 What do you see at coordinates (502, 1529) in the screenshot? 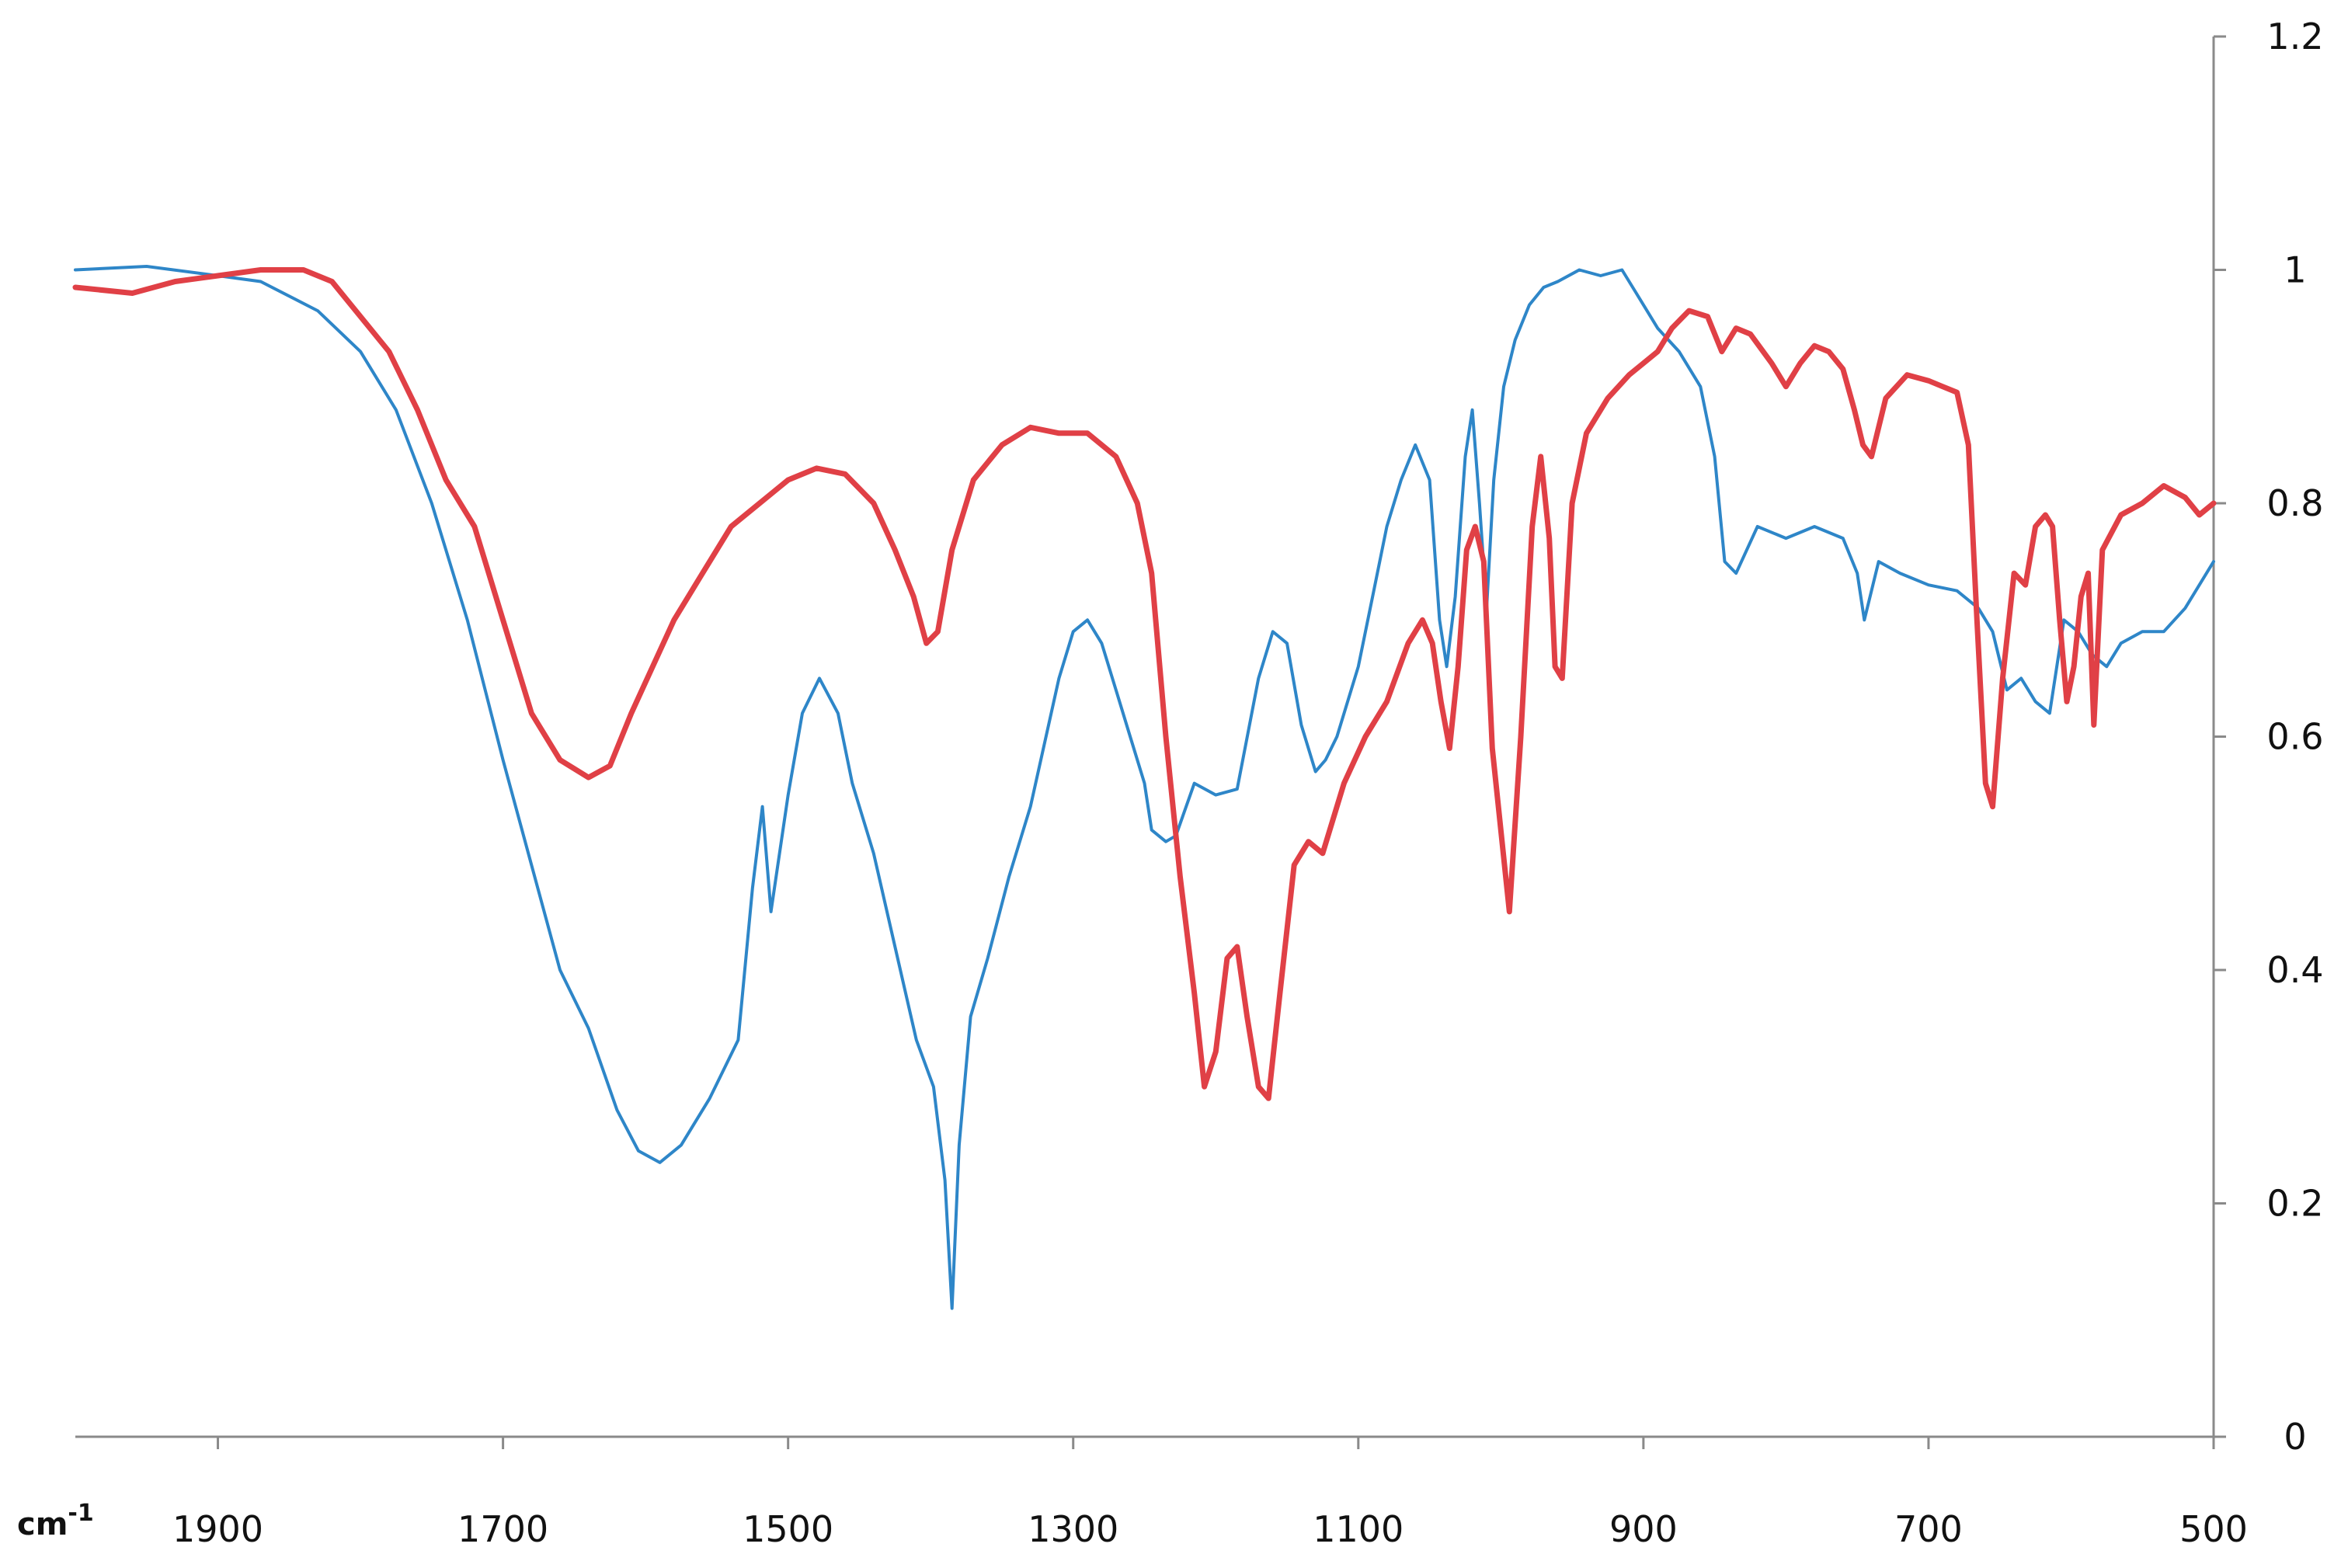
I see `x-tick-label: 1700` at bounding box center [502, 1529].